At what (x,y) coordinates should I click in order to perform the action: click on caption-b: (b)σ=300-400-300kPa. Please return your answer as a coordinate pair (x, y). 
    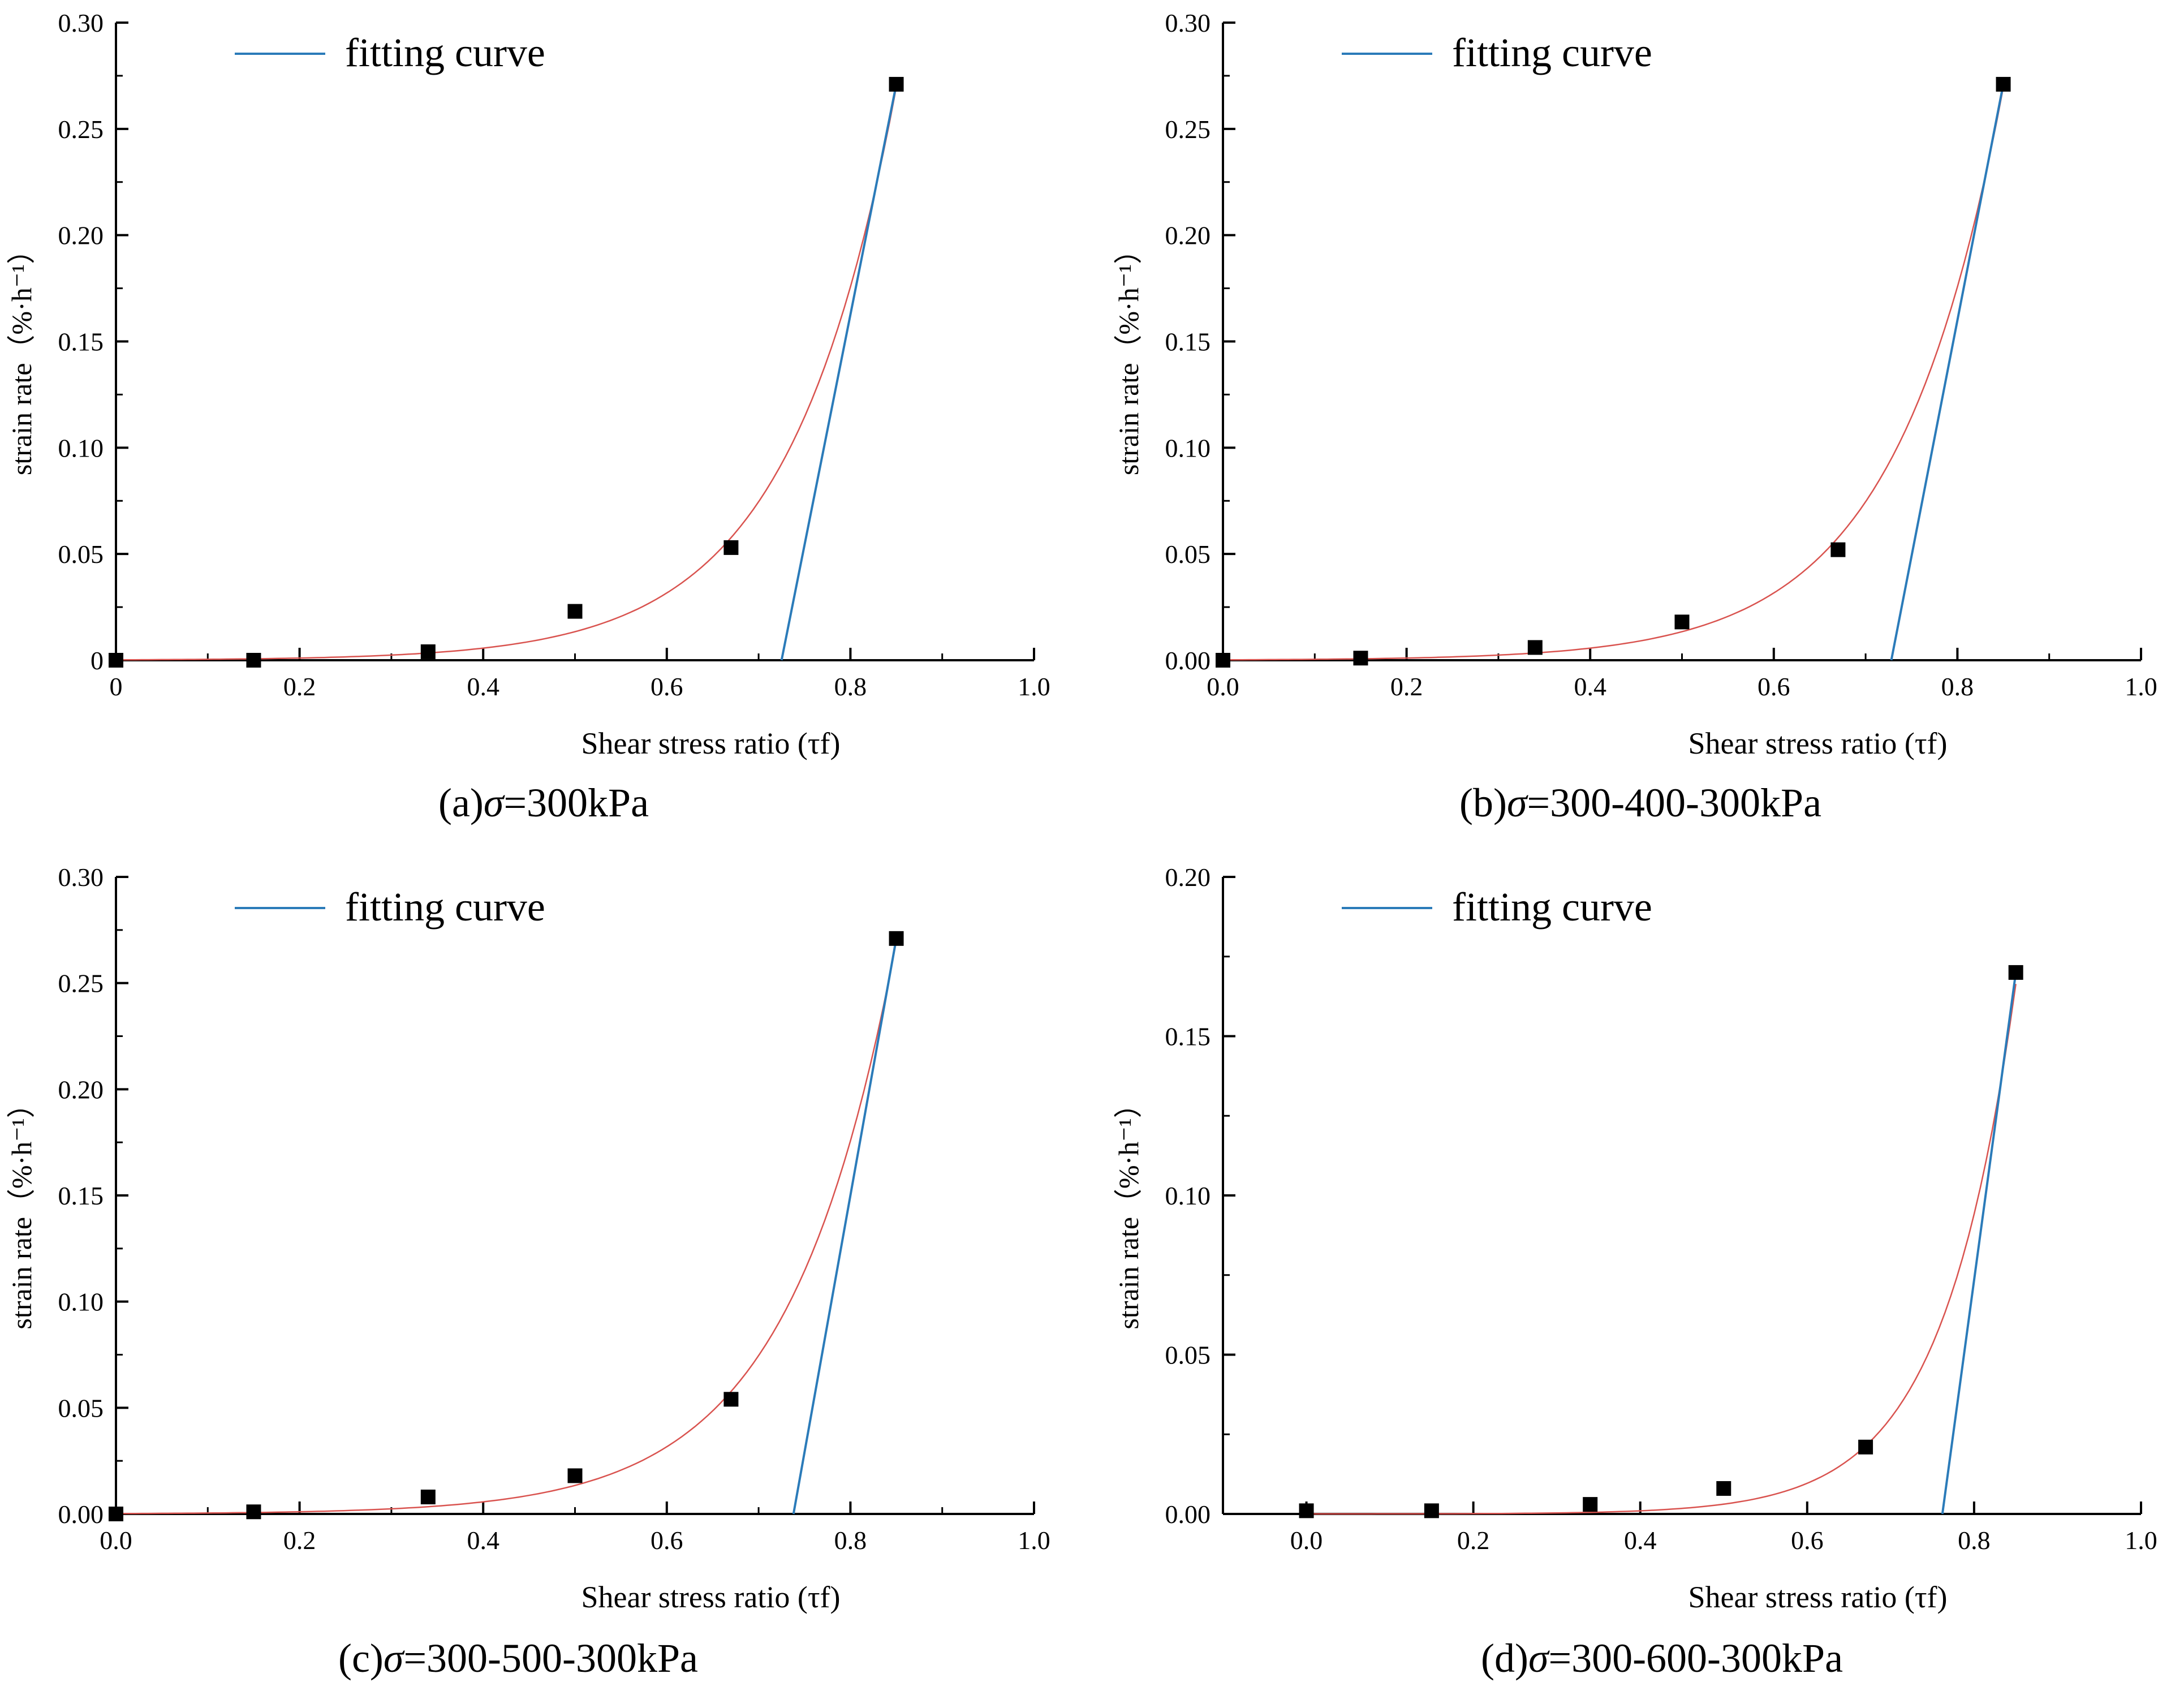
    Looking at the image, I should click on (1640, 803).